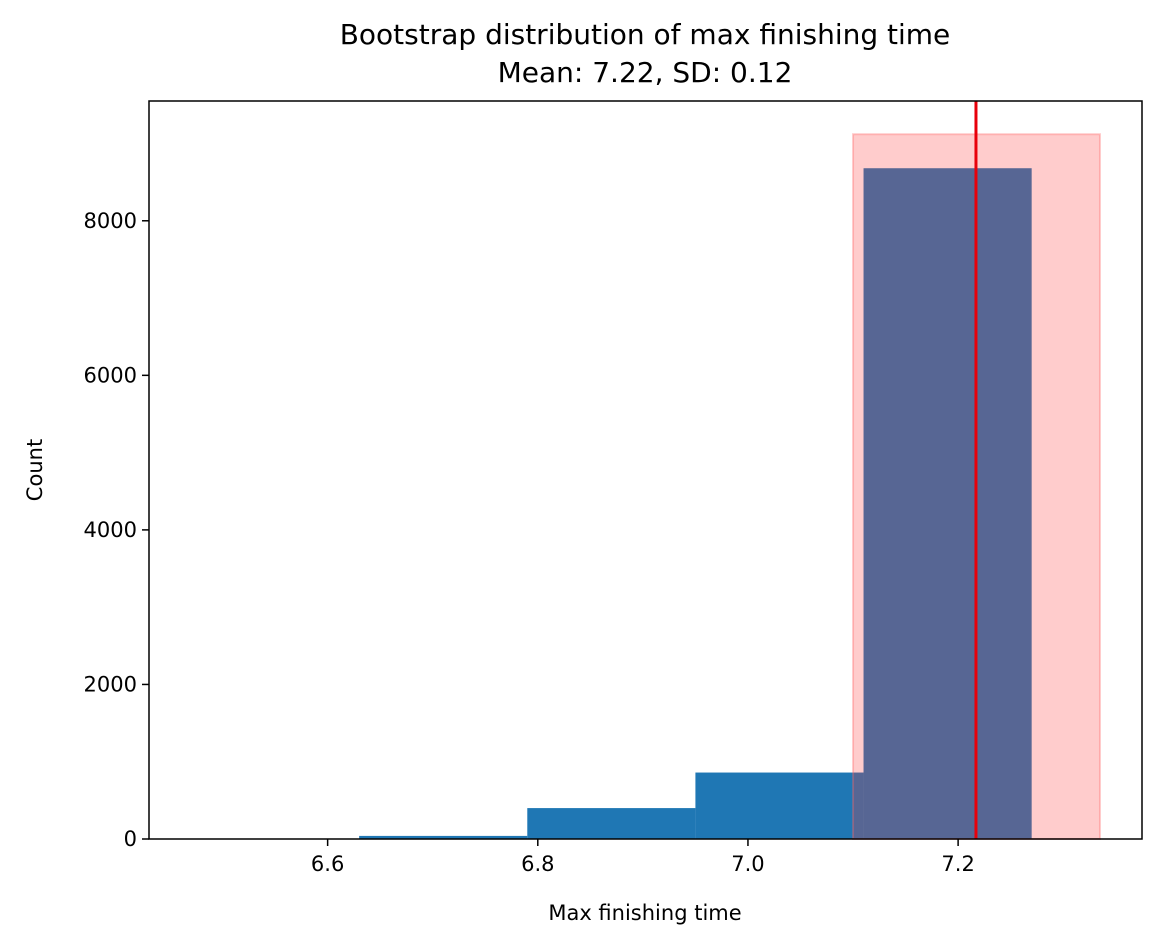 Image resolution: width=1161 pixels, height=946 pixels. What do you see at coordinates (110, 221) in the screenshot?
I see `y-tick-label-4: 8000` at bounding box center [110, 221].